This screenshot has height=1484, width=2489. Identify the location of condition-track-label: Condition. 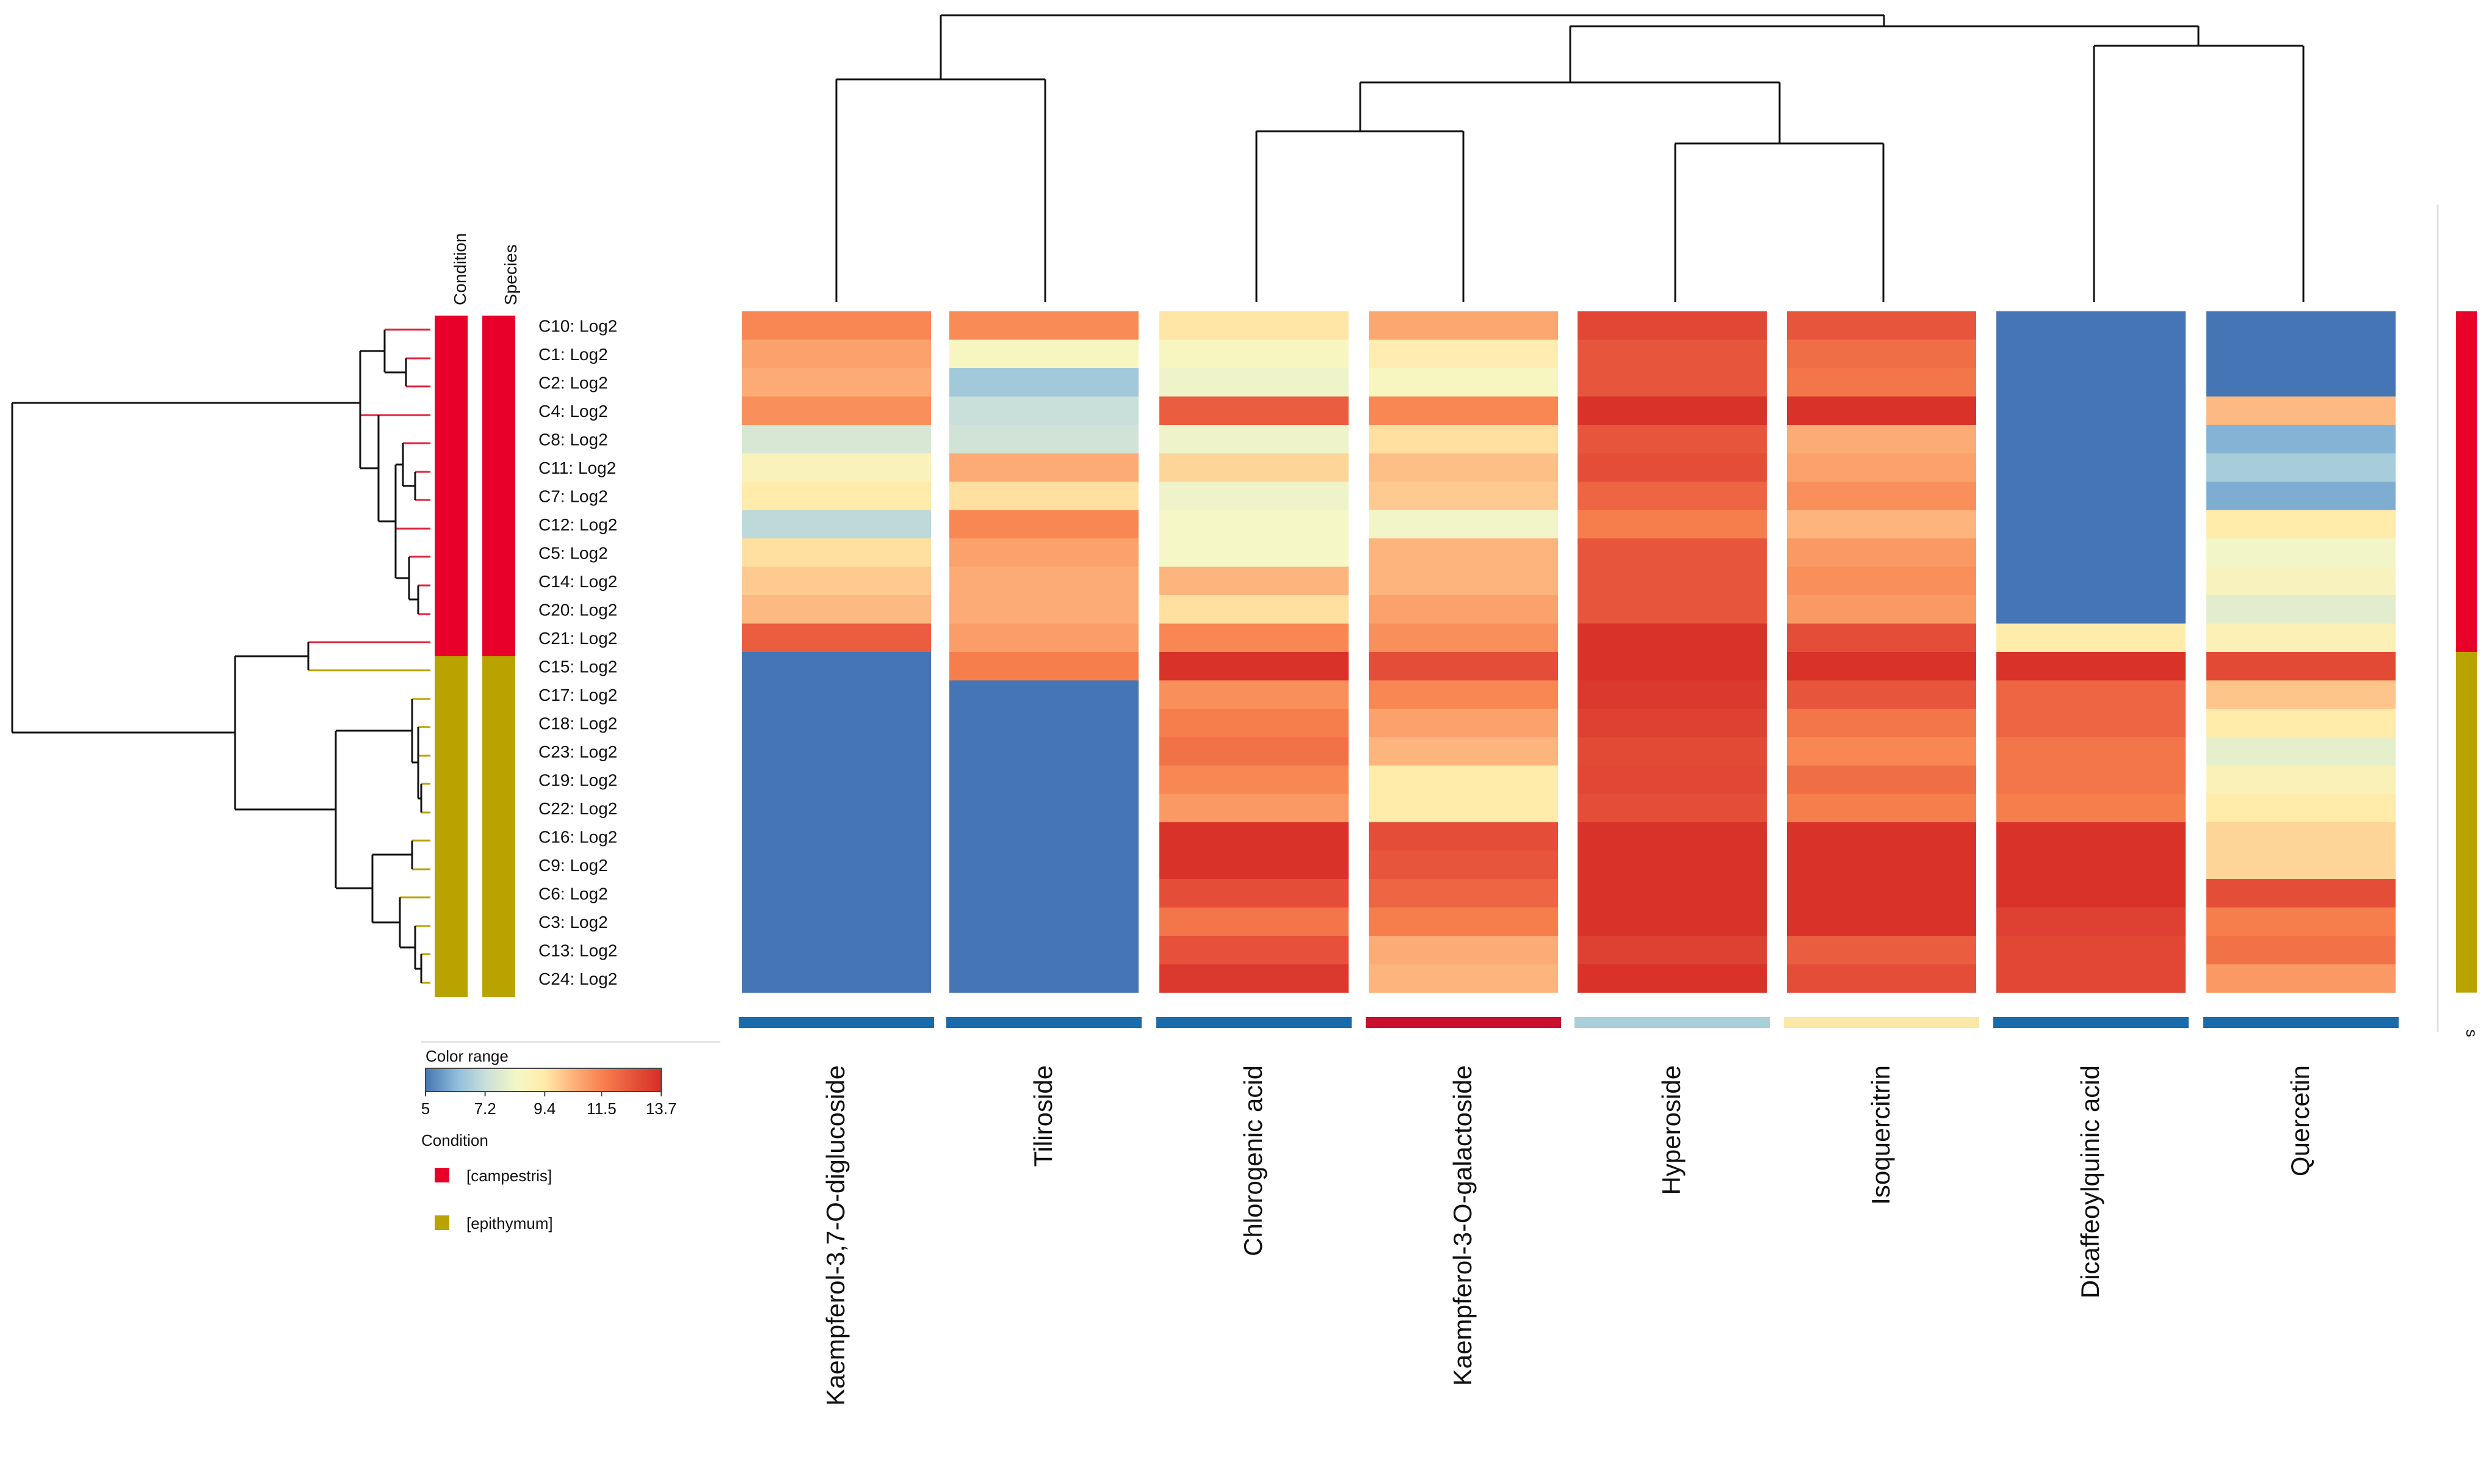
(460, 269).